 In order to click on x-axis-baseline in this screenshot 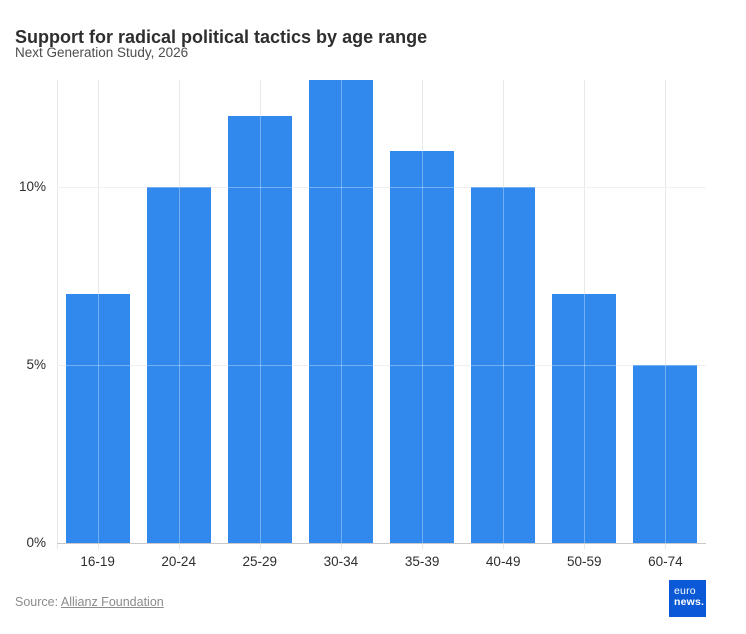, I will do `click(381, 543)`.